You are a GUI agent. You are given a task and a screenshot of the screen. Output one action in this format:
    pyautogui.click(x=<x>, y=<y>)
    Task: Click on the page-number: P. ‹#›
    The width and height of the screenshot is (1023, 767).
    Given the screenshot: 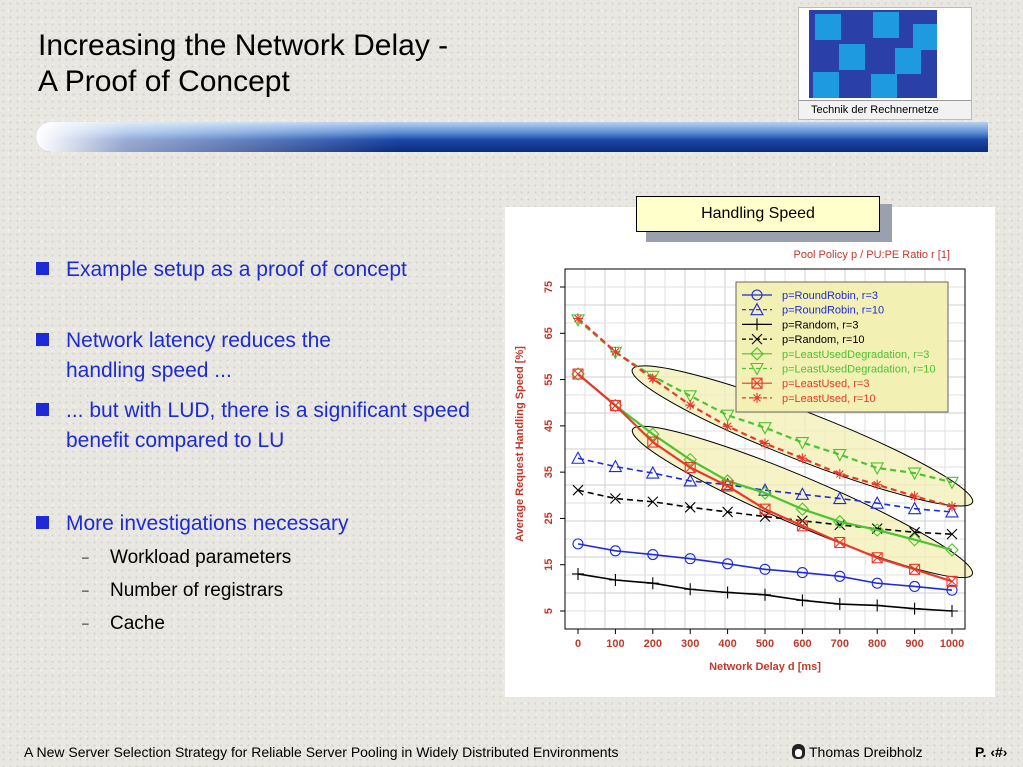 What is the action you would take?
    pyautogui.click(x=991, y=752)
    